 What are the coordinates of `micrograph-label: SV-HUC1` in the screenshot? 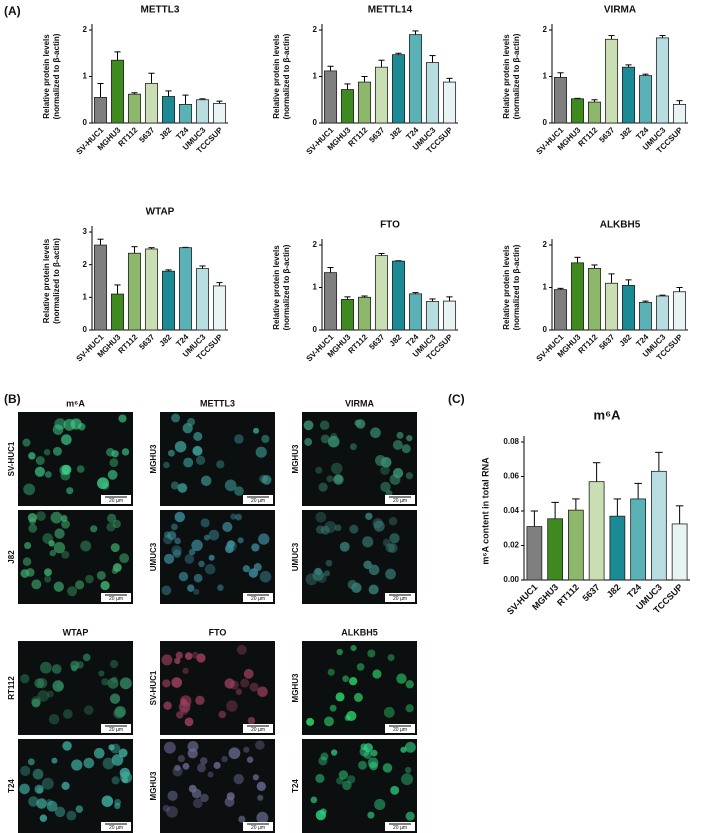 It's located at (11, 458).